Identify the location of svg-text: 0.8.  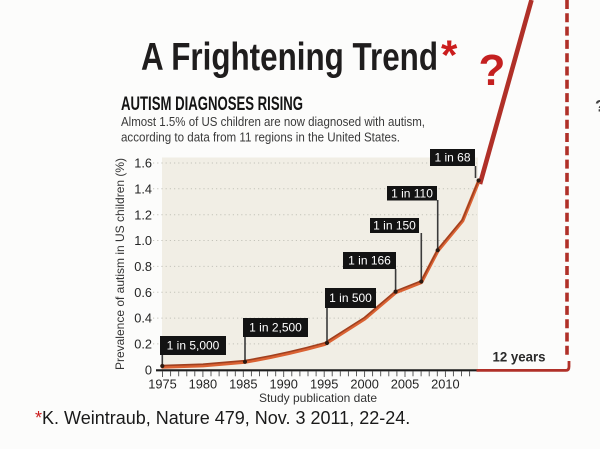
(143, 266).